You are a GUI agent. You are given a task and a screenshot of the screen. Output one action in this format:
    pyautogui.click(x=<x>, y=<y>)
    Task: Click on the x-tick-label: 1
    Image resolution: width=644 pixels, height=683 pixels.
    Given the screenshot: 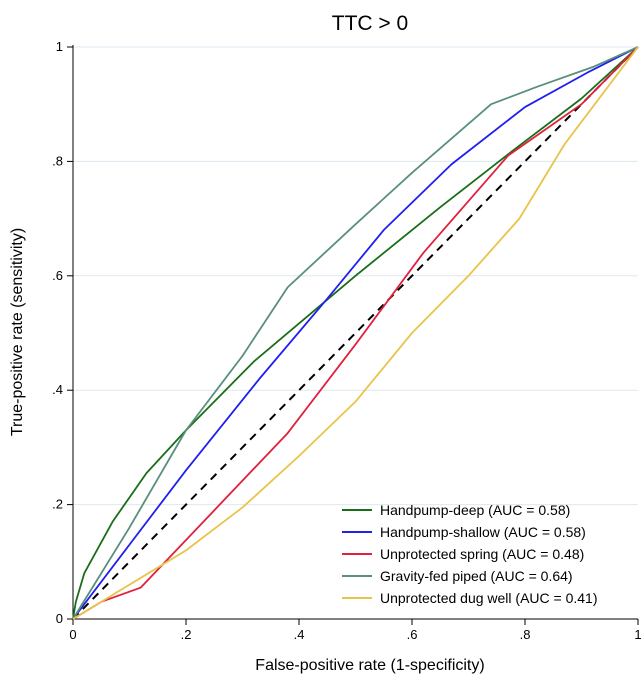 What is the action you would take?
    pyautogui.click(x=637, y=634)
    